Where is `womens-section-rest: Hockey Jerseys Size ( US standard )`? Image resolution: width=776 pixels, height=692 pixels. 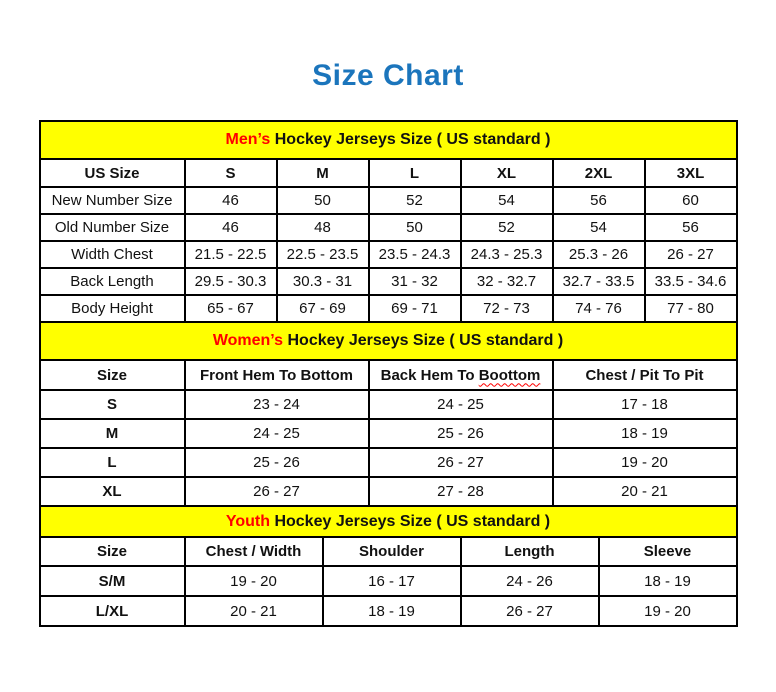 womens-section-rest: Hockey Jerseys Size ( US standard ) is located at coordinates (425, 340).